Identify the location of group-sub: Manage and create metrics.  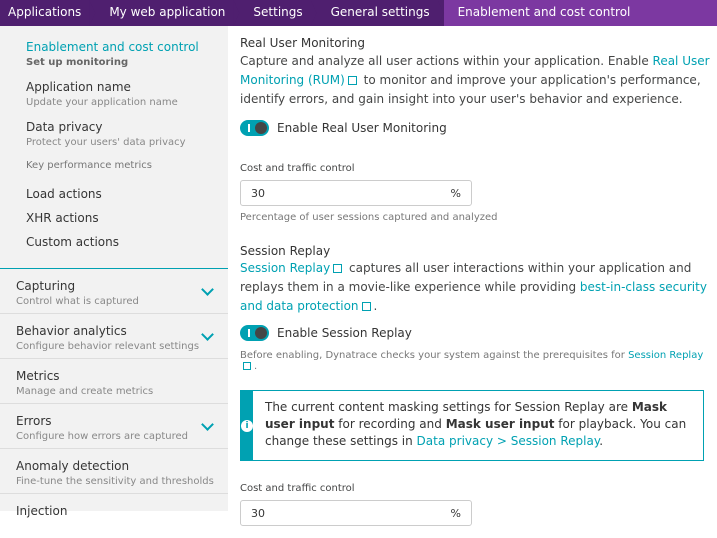
(85, 391).